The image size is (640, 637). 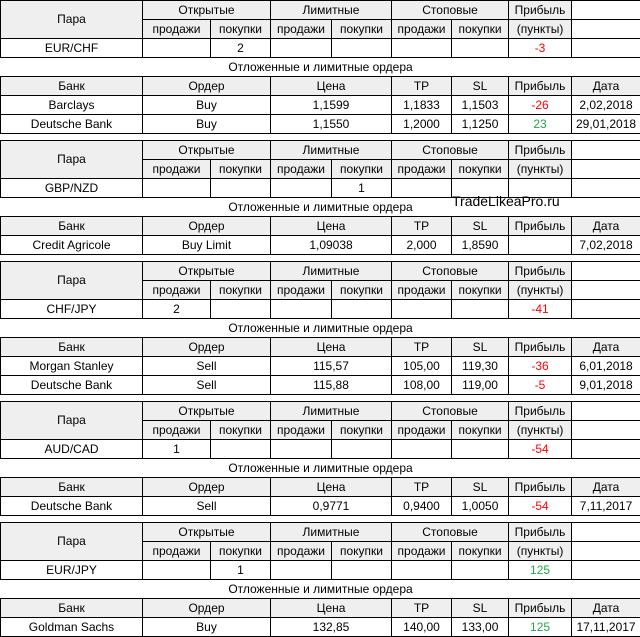 I want to click on price-cell: 1,1550, so click(x=331, y=124).